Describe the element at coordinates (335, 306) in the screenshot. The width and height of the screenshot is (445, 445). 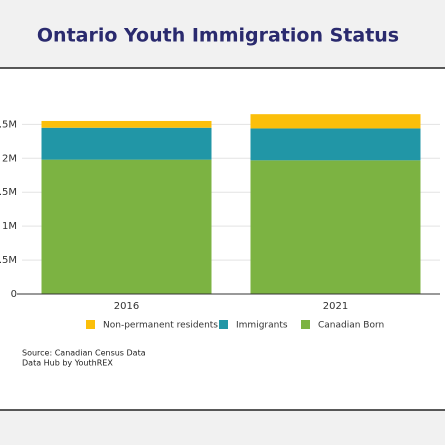
I see `x-tick-label: 2021` at that location.